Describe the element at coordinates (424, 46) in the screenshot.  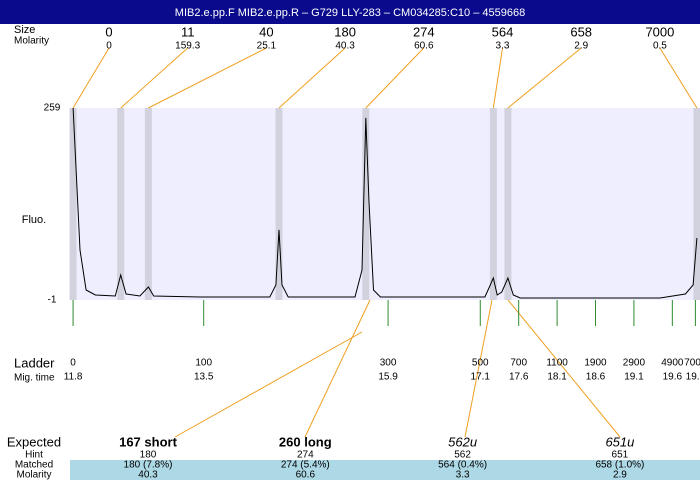
I see `peak-molarity: 60.6` at that location.